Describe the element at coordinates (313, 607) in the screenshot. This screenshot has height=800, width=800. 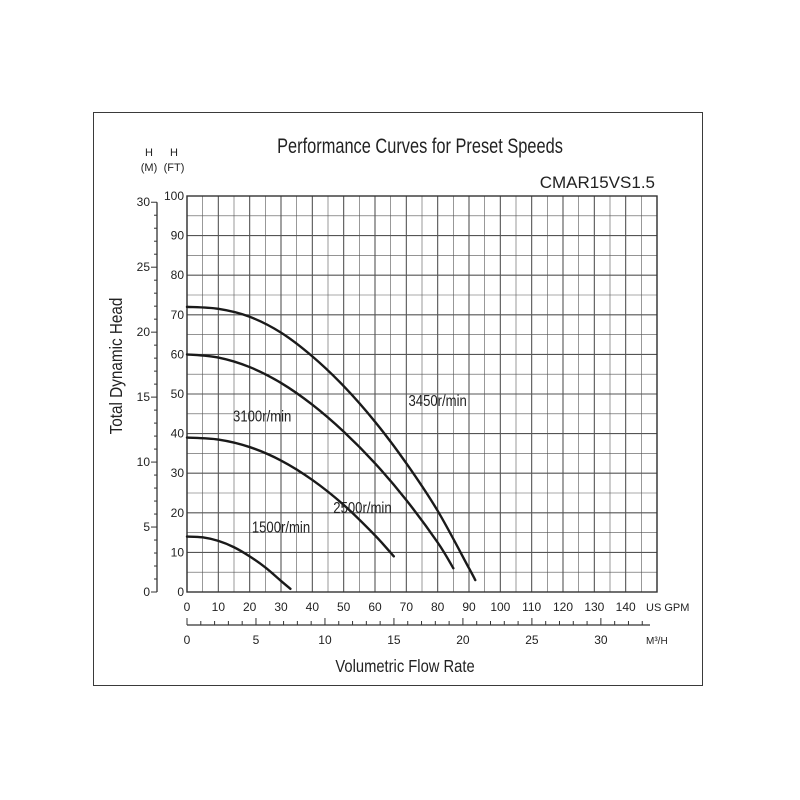
I see `x-gpm-tick-label: 40` at that location.